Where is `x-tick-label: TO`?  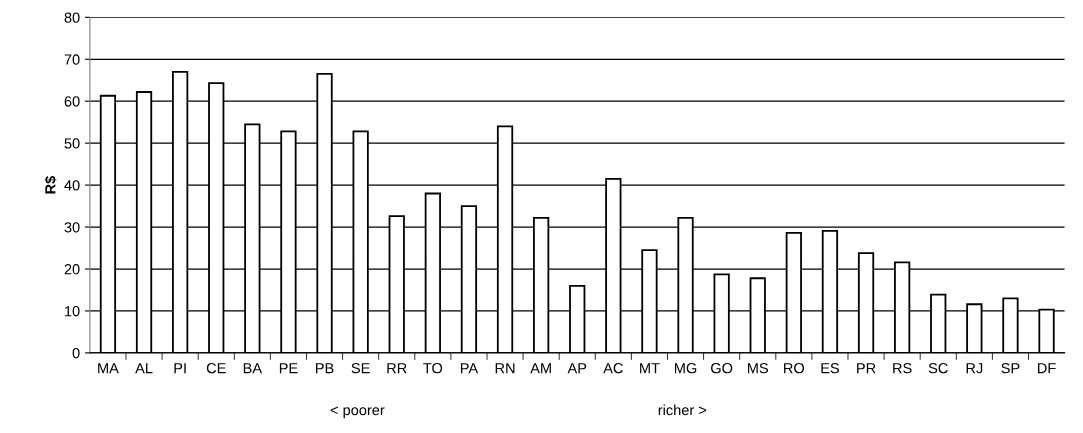
x-tick-label: TO is located at coordinates (433, 368).